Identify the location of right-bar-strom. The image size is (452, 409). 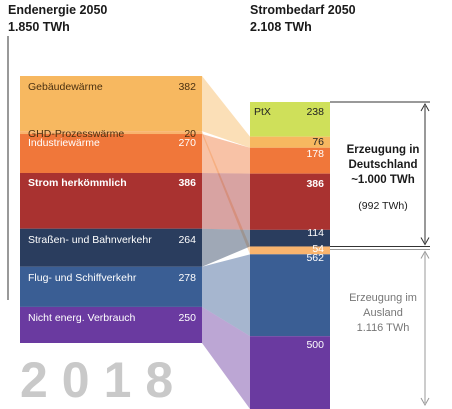
(290, 201).